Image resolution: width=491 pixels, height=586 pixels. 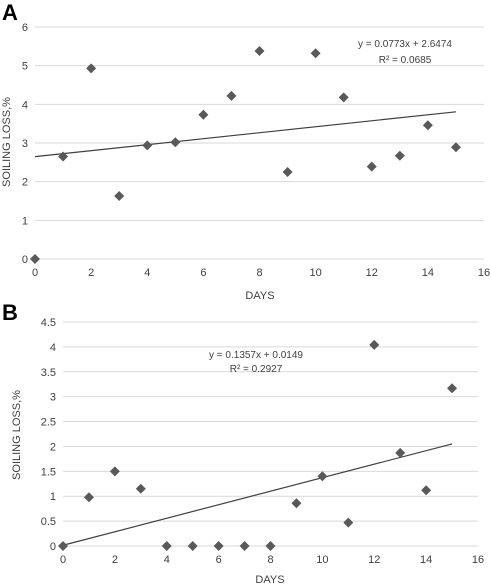 I want to click on chart-a-trendline, so click(x=245, y=134).